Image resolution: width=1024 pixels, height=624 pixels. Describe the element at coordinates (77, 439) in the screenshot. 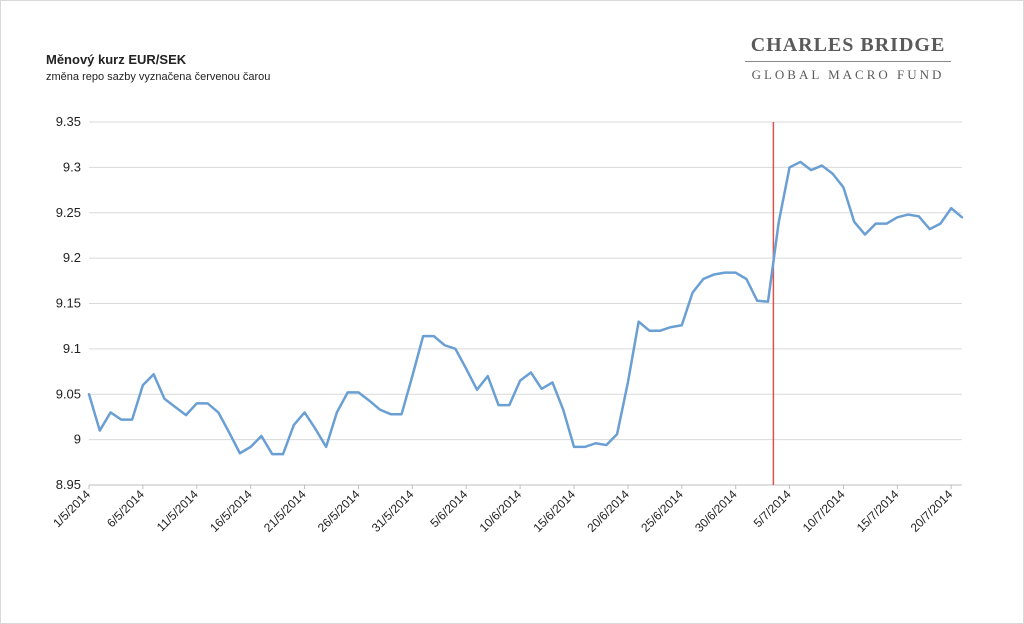

I see `y-tick-label: 9` at that location.